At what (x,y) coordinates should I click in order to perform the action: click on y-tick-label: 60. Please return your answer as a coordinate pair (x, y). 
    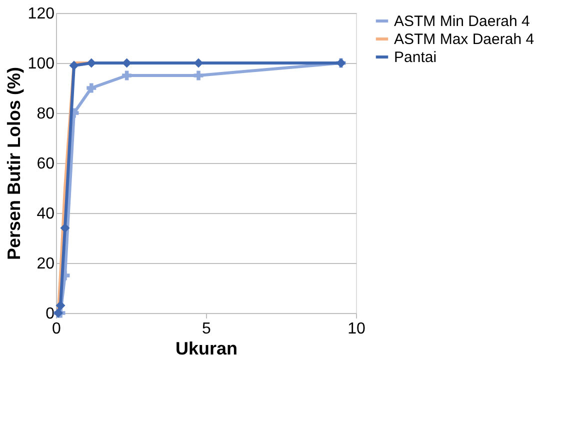
    Looking at the image, I should click on (45, 164).